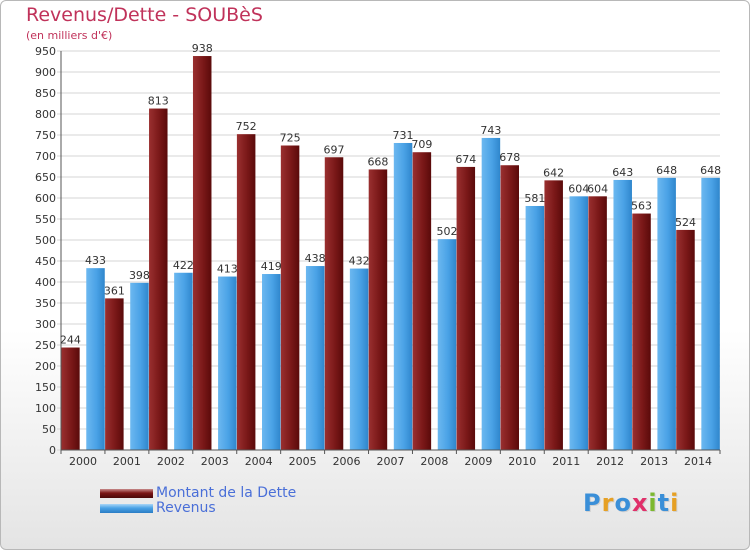  What do you see at coordinates (622, 314) in the screenshot?
I see `bar-revenus-2012` at bounding box center [622, 314].